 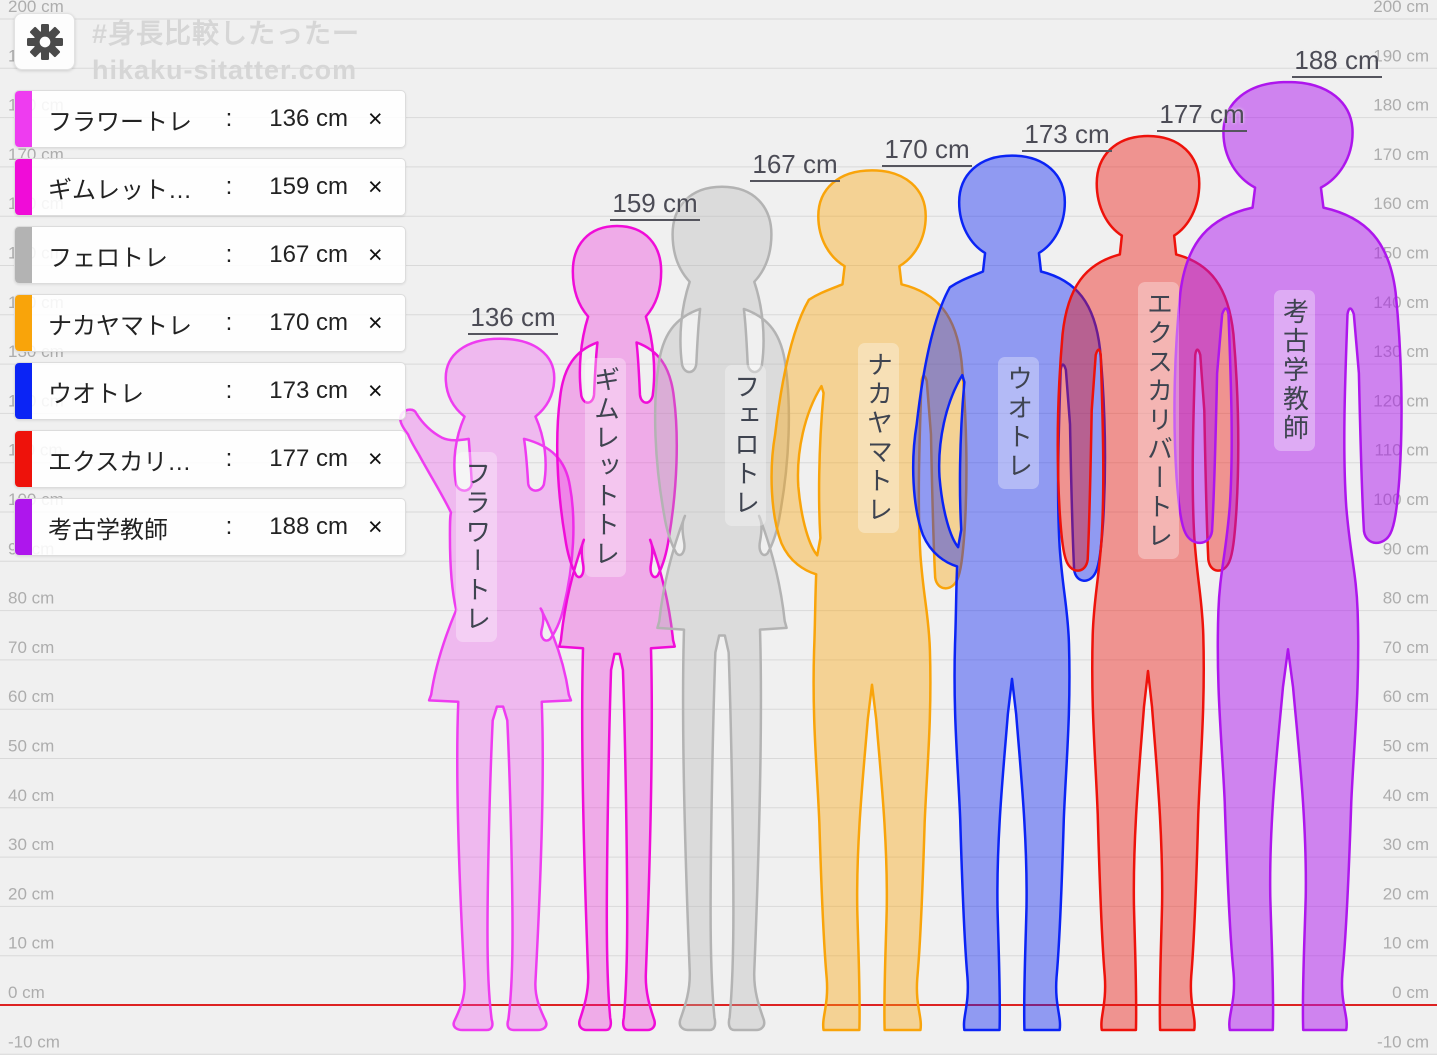 What do you see at coordinates (1406, 746) in the screenshot?
I see `axis-tick-label-right: 50 cm` at bounding box center [1406, 746].